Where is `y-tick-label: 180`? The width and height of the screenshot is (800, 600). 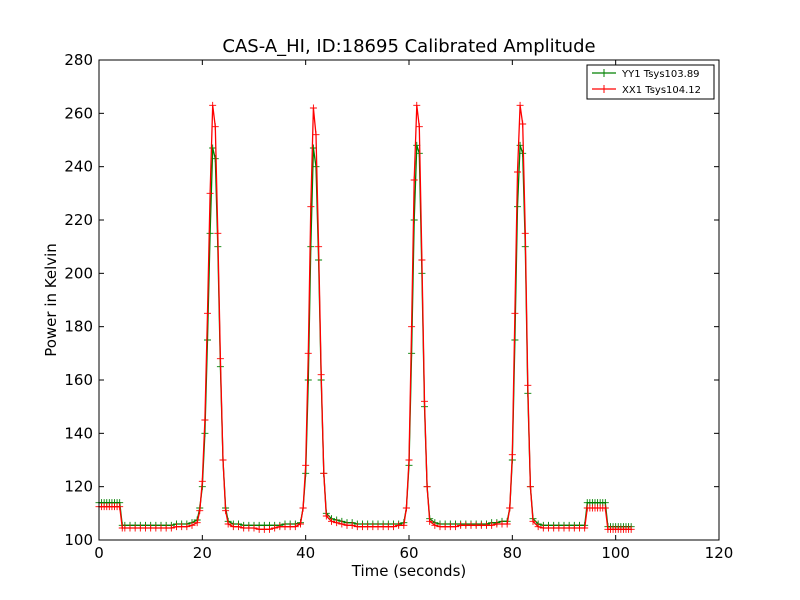
y-tick-label: 180 is located at coordinates (78, 327).